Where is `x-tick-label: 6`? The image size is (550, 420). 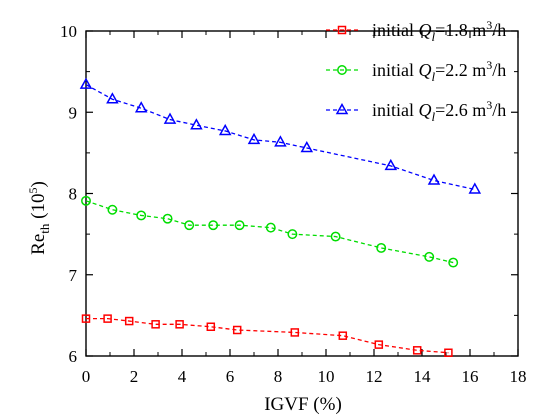
x-tick-label: 6 is located at coordinates (230, 376).